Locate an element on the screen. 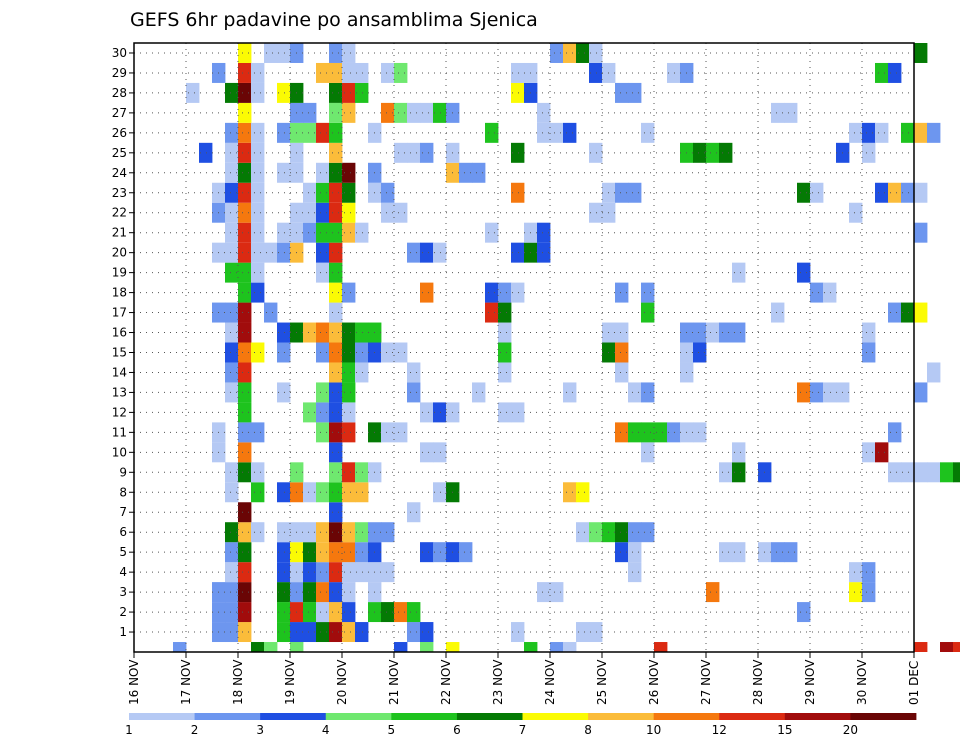  legend-label: 5 is located at coordinates (392, 730).